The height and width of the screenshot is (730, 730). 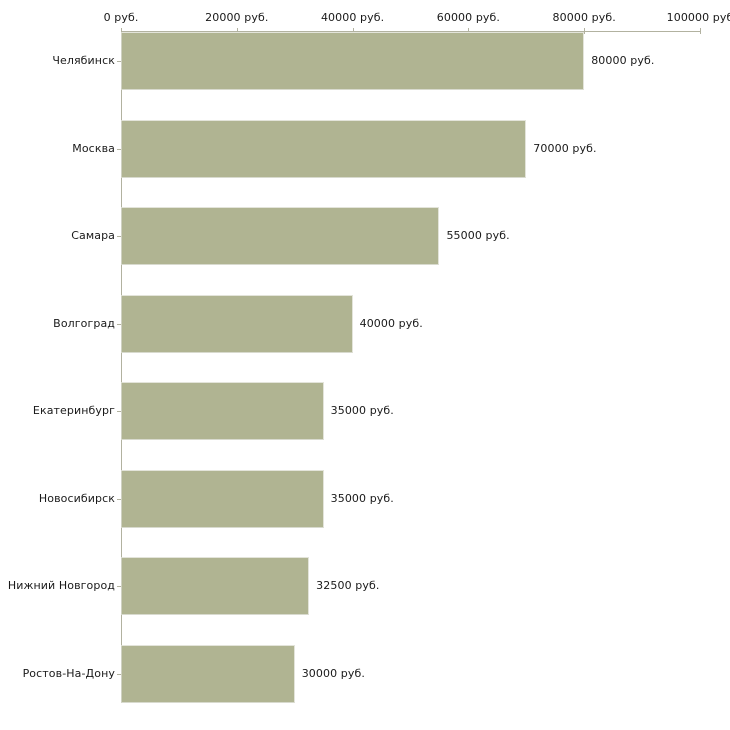 I want to click on bar-row: Москва 70000 руб., so click(x=365, y=148).